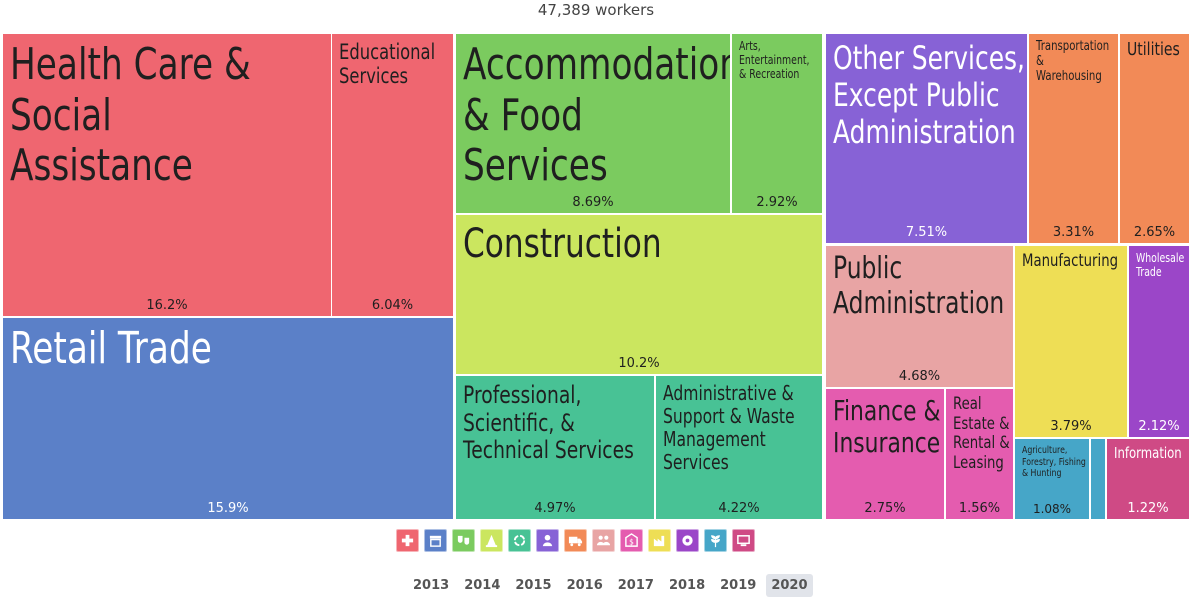  Describe the element at coordinates (562, 244) in the screenshot. I see `tile-label: Construction` at that location.